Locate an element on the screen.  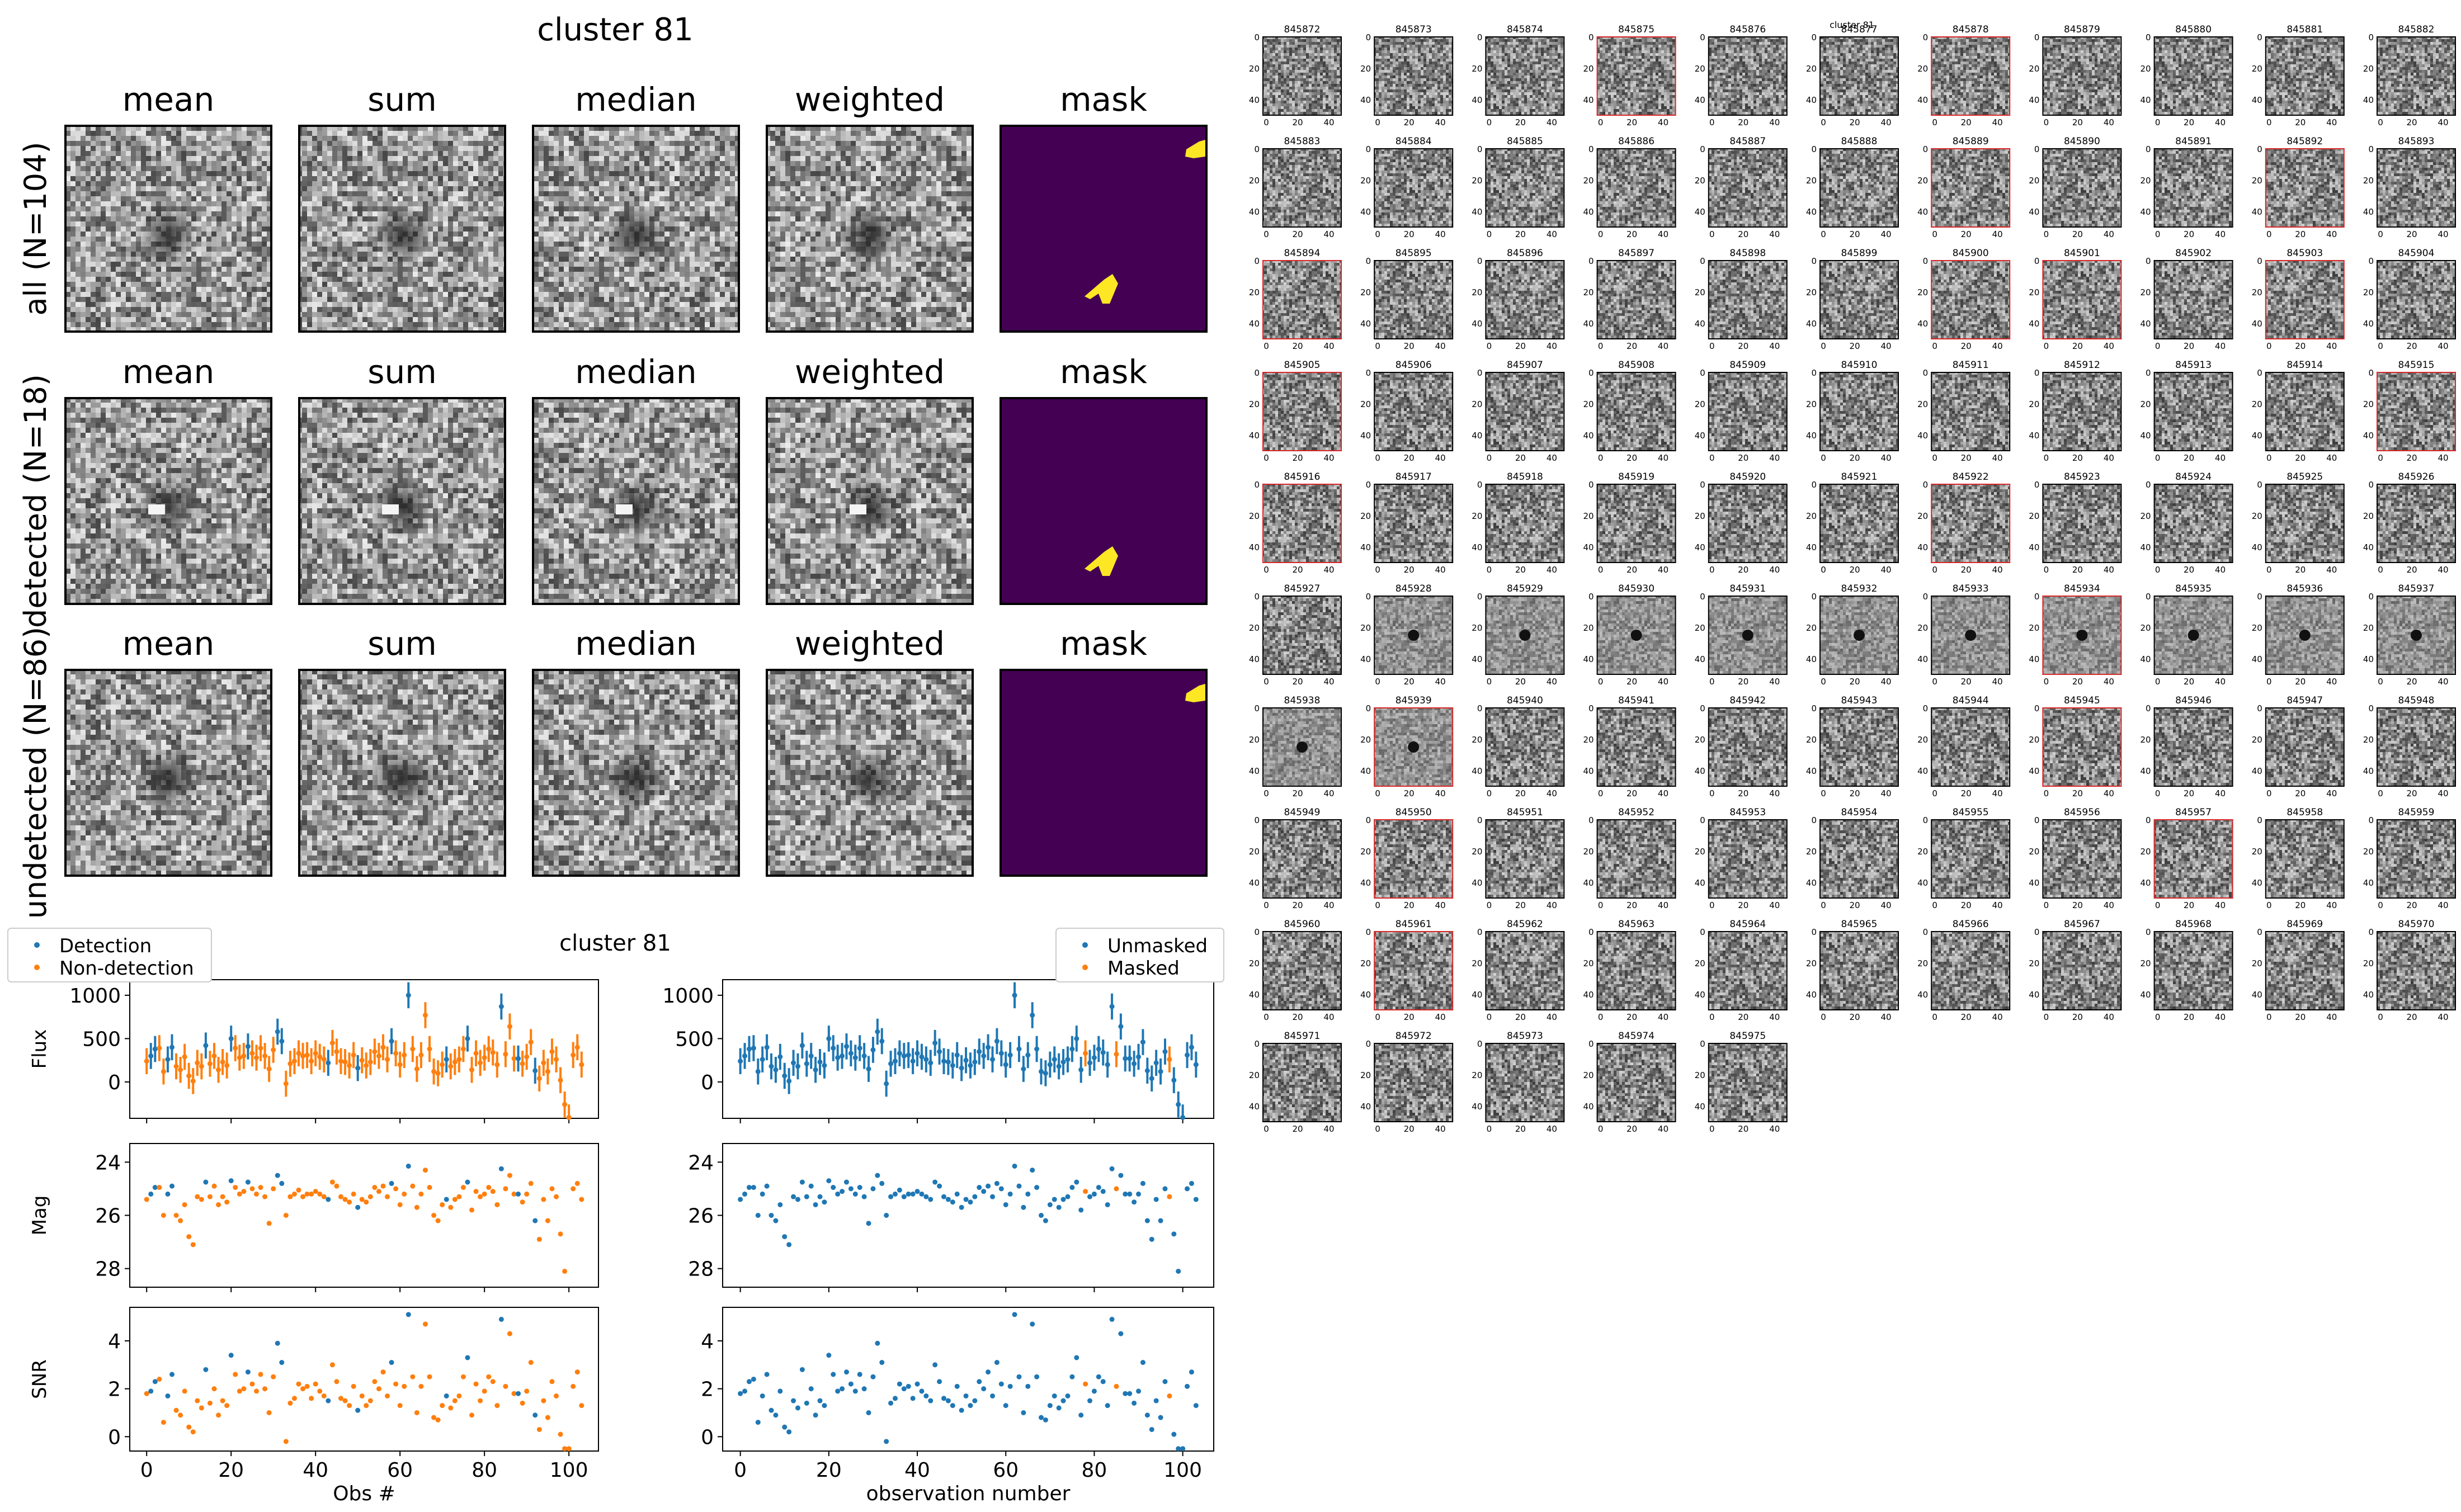
xtick-label: 0 is located at coordinates (740, 1470).